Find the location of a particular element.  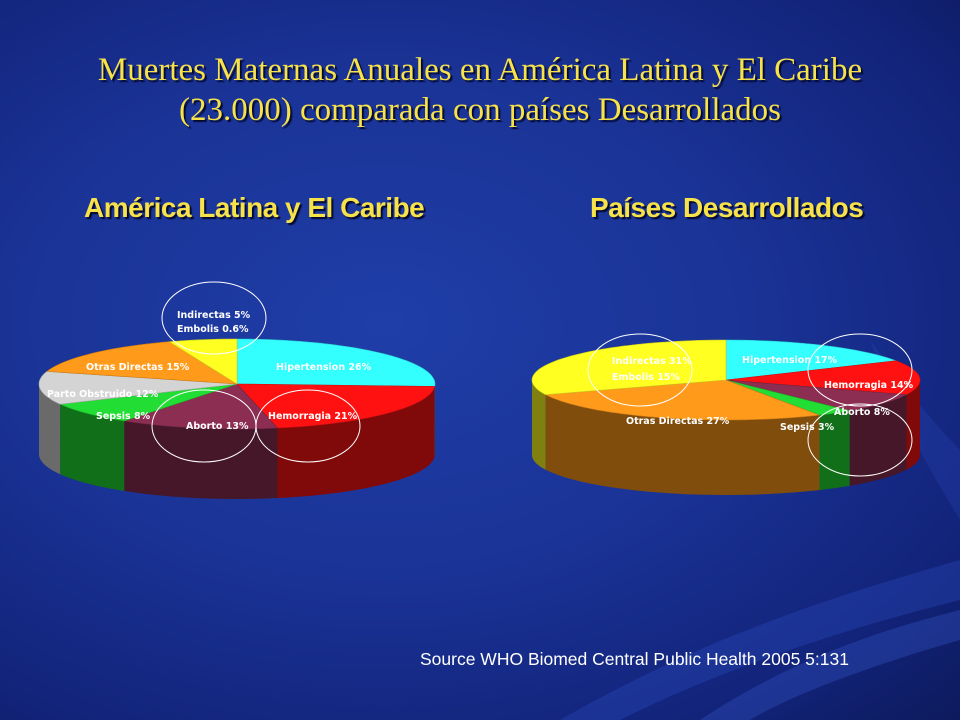

label-dev-aborto: Aborto 8% is located at coordinates (862, 412).